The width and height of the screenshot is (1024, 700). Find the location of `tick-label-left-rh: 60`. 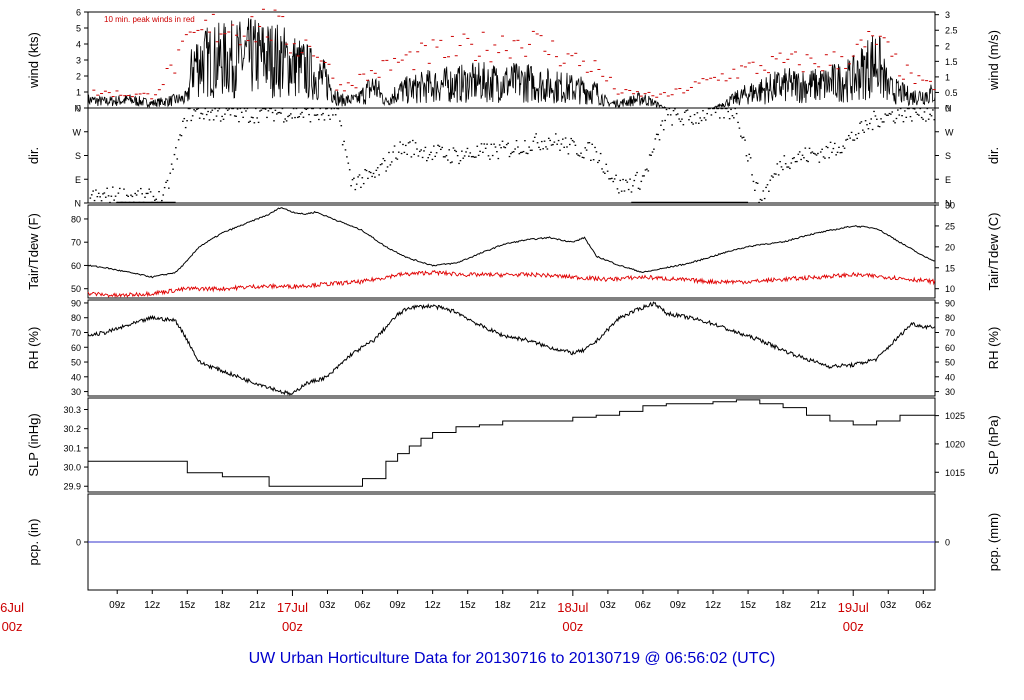

tick-label-left-rh: 60 is located at coordinates (76, 348).